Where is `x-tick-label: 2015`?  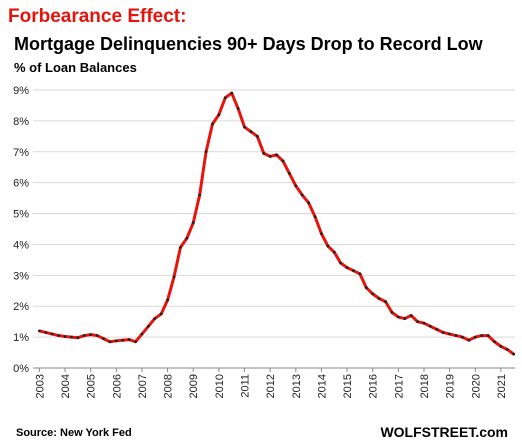
x-tick-label: 2015 is located at coordinates (348, 386).